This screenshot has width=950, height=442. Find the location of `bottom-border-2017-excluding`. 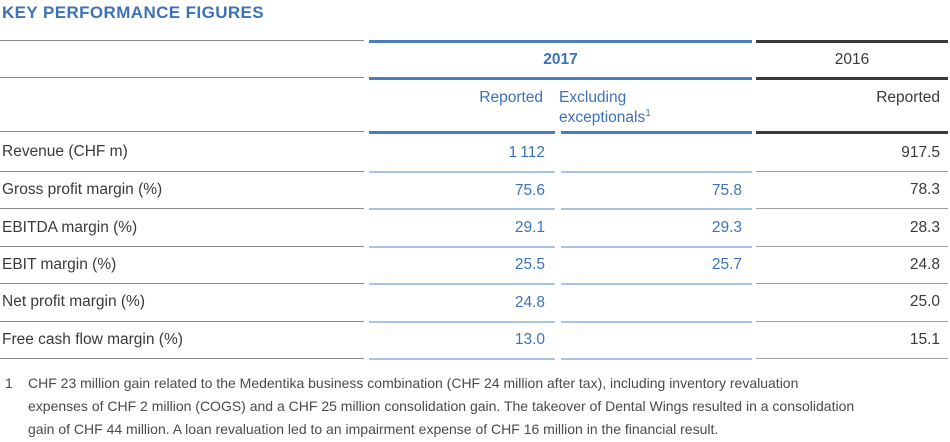

bottom-border-2017-excluding is located at coordinates (656, 358).